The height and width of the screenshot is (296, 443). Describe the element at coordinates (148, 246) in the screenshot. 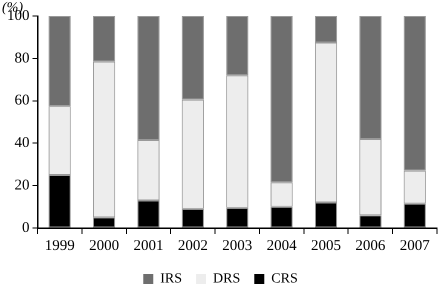

I see `x-tick-label: 2001` at that location.